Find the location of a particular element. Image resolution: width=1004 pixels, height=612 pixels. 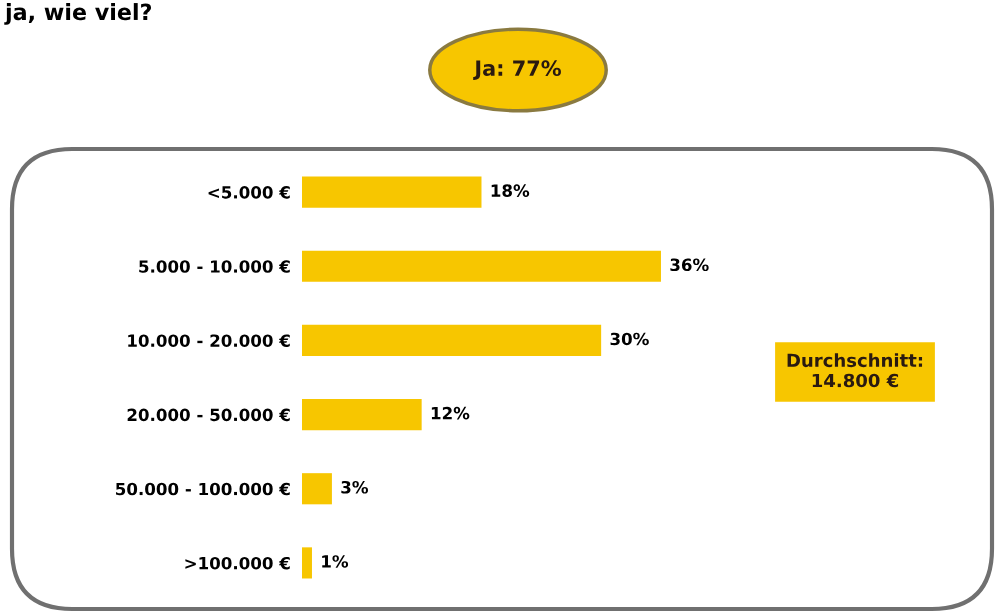

y-tick-label: 10.000 - 20.000 € is located at coordinates (209, 340).